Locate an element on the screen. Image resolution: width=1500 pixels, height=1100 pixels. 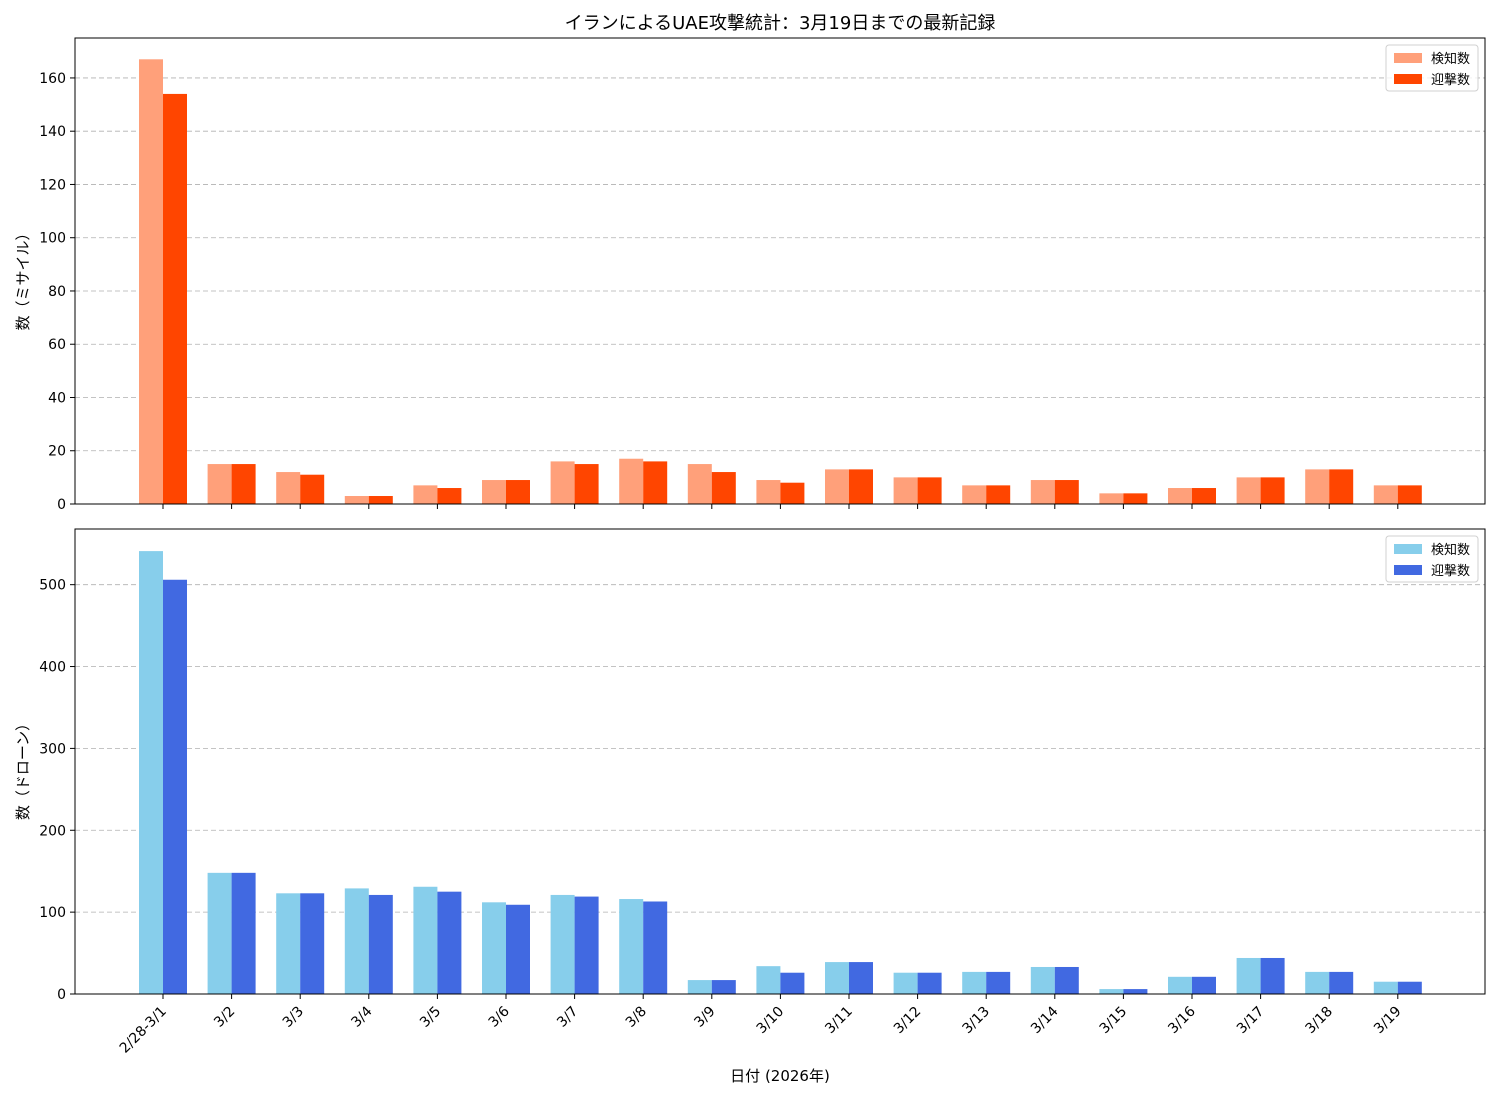
x-tick-label: 3/19 is located at coordinates (1388, 1021).